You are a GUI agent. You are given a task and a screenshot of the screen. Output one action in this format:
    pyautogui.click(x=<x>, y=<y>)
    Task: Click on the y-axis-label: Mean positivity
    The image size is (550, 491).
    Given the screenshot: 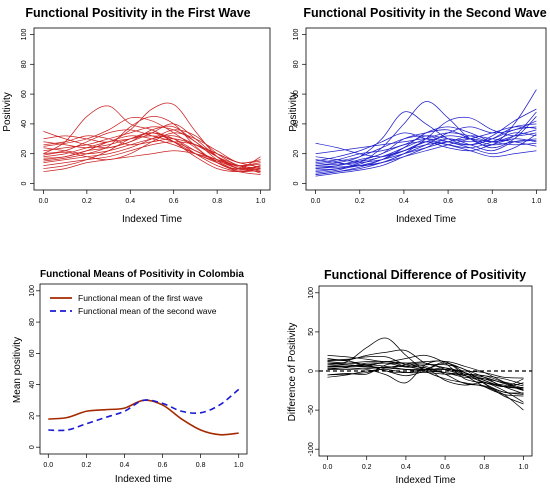 What is the action you would take?
    pyautogui.click(x=17, y=370)
    